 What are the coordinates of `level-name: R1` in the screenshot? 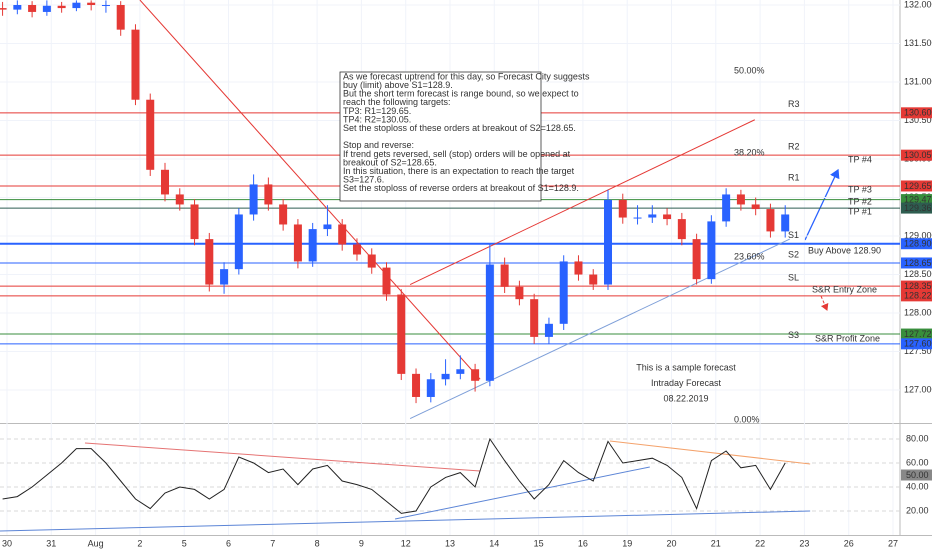 It's located at (794, 177).